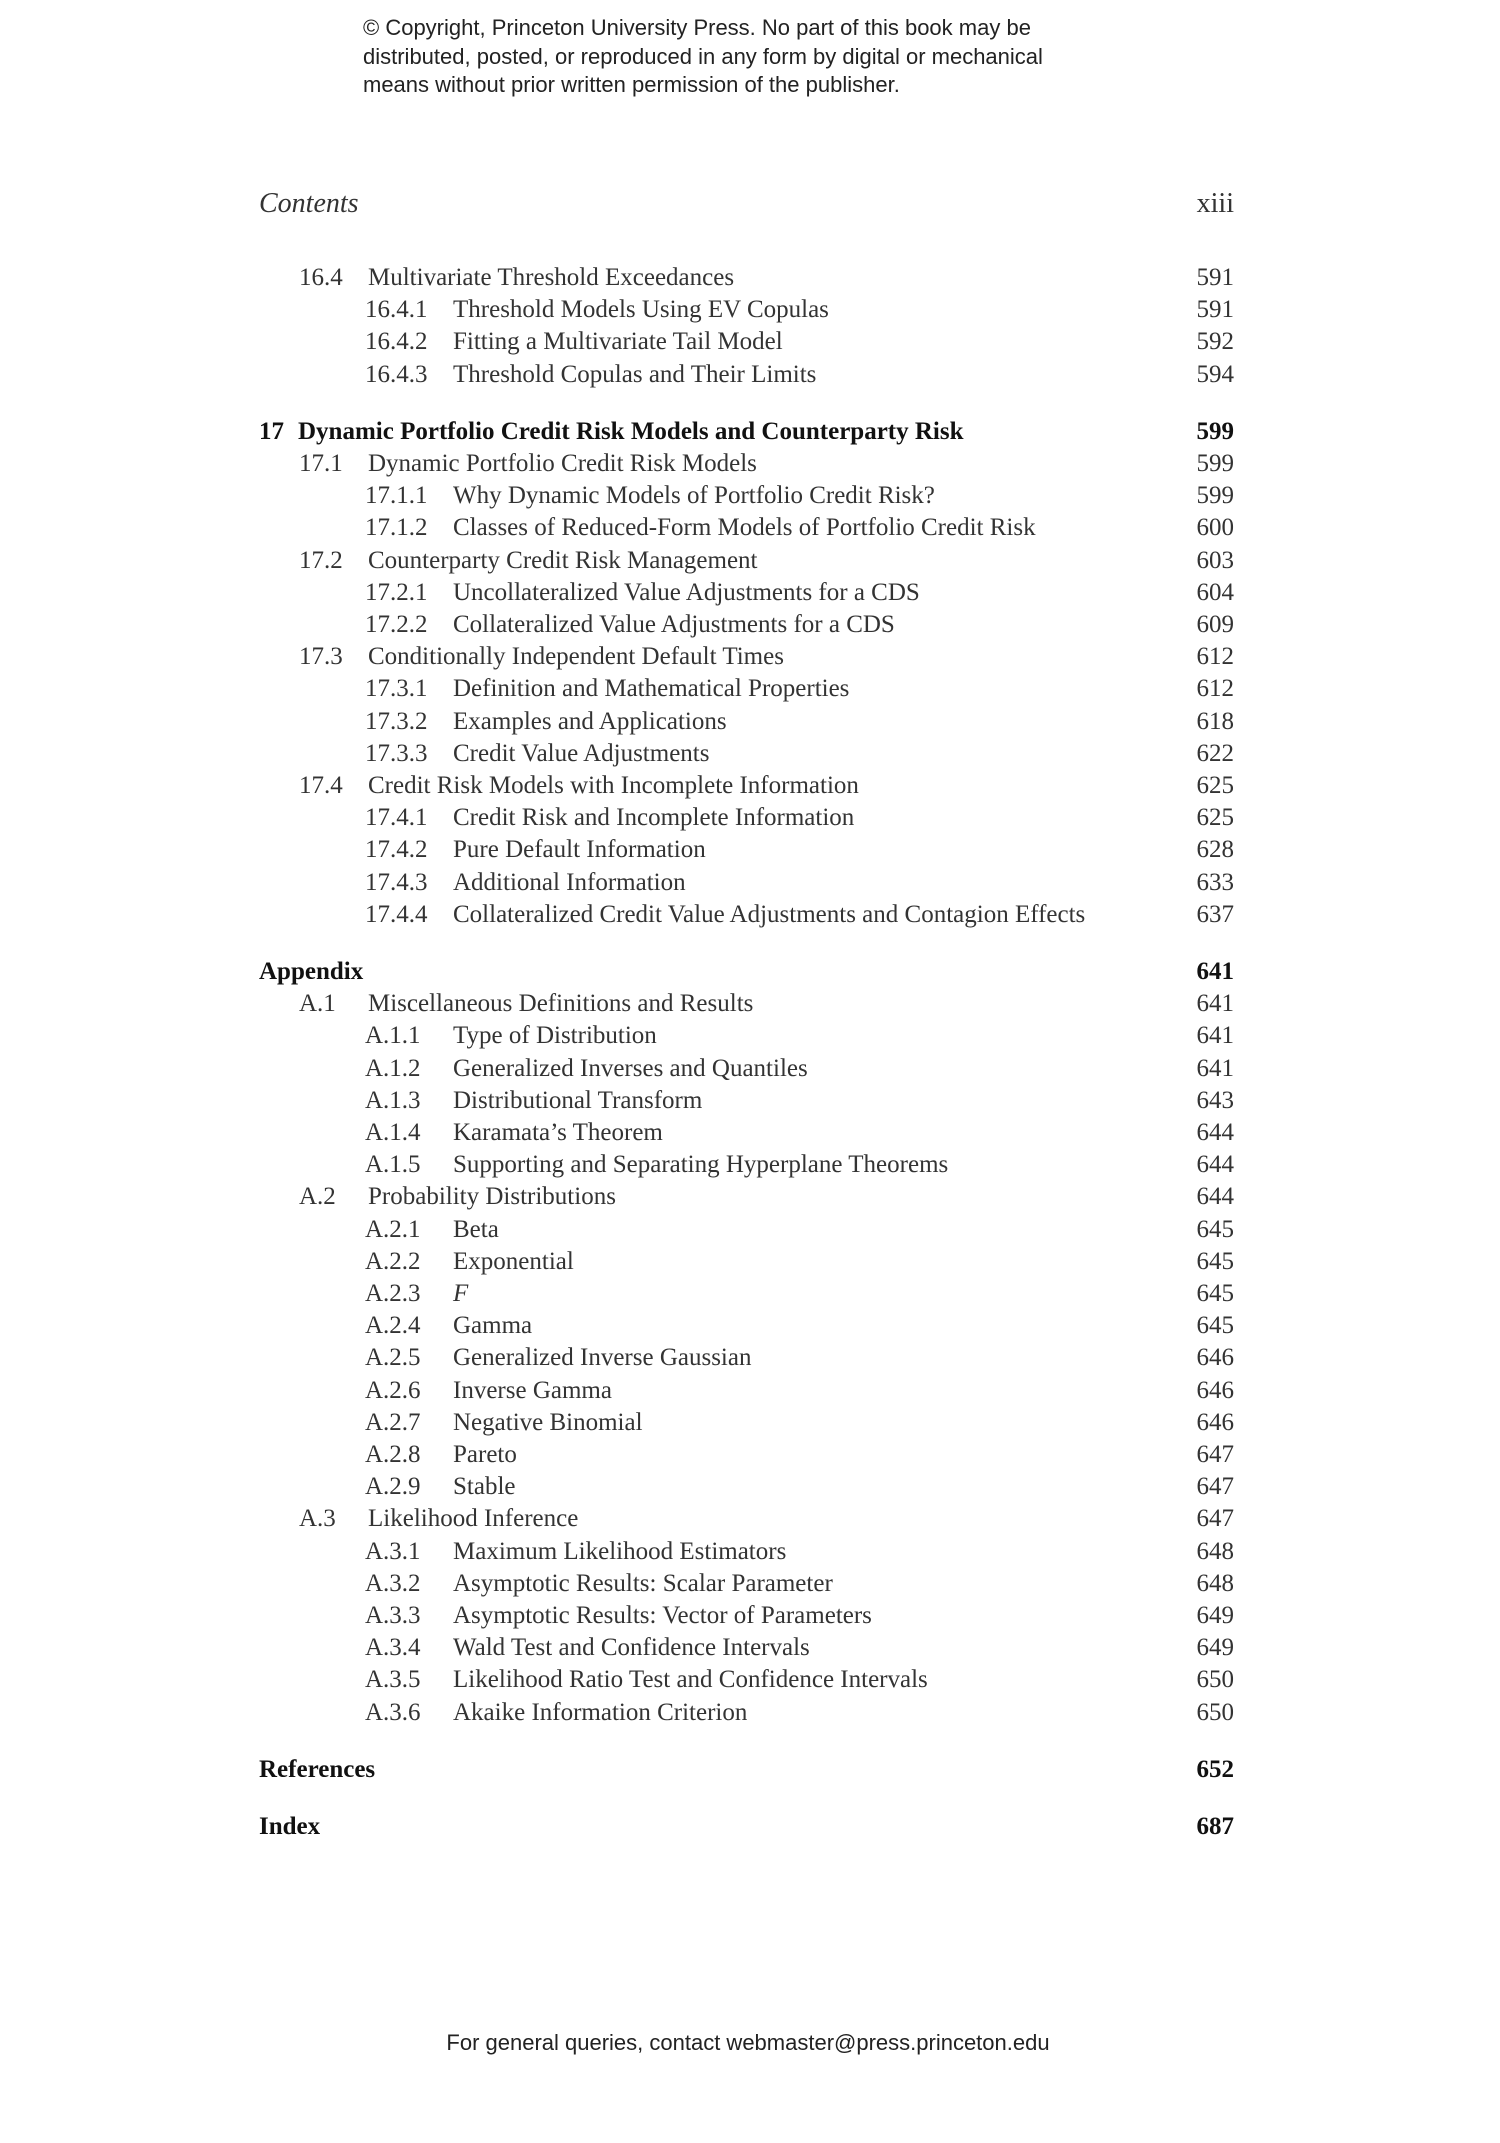  What do you see at coordinates (290, 1826) in the screenshot?
I see `toc-entry-title: Index` at bounding box center [290, 1826].